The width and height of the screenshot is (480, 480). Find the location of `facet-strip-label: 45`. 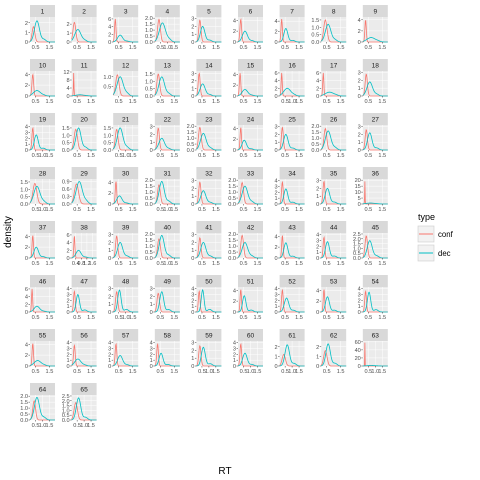

facet-strip-label: 45 is located at coordinates (376, 227).